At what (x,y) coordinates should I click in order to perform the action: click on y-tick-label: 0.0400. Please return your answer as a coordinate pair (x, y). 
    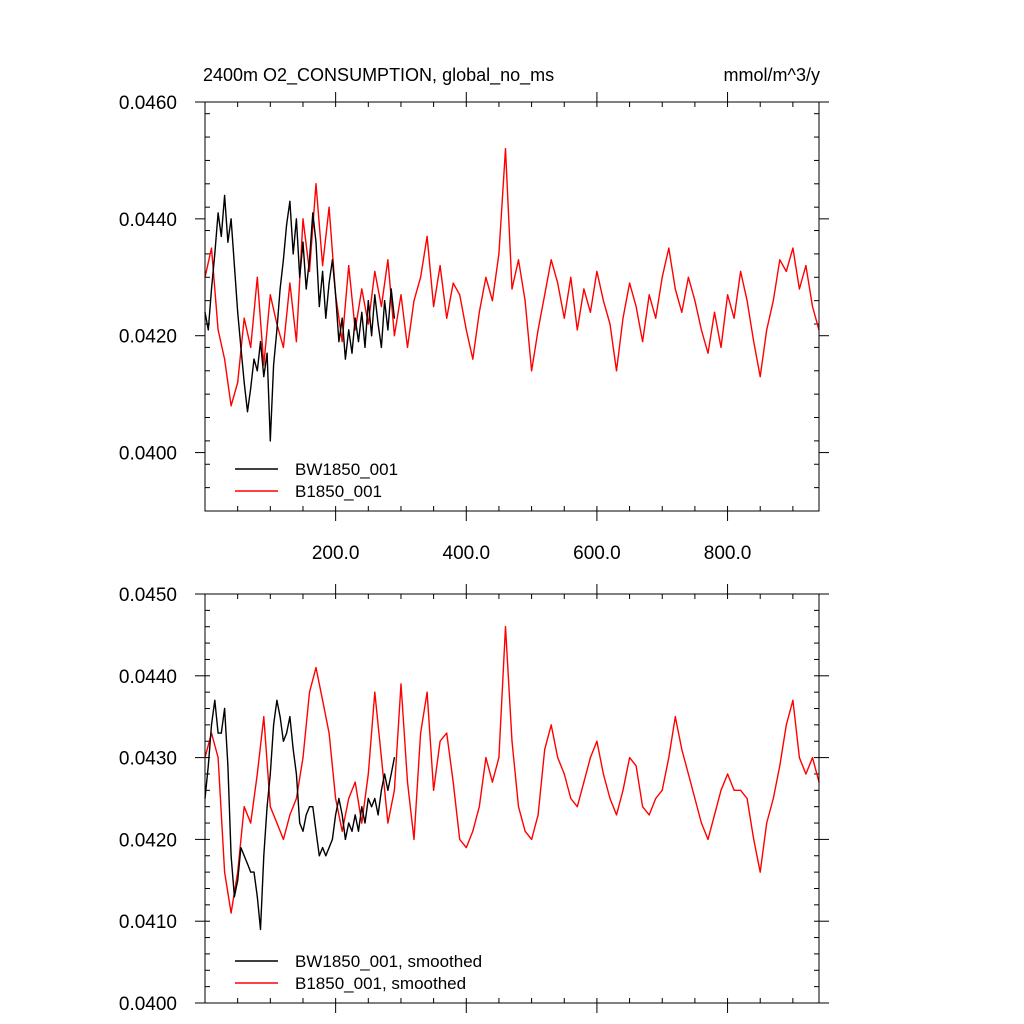
    Looking at the image, I should click on (148, 1004).